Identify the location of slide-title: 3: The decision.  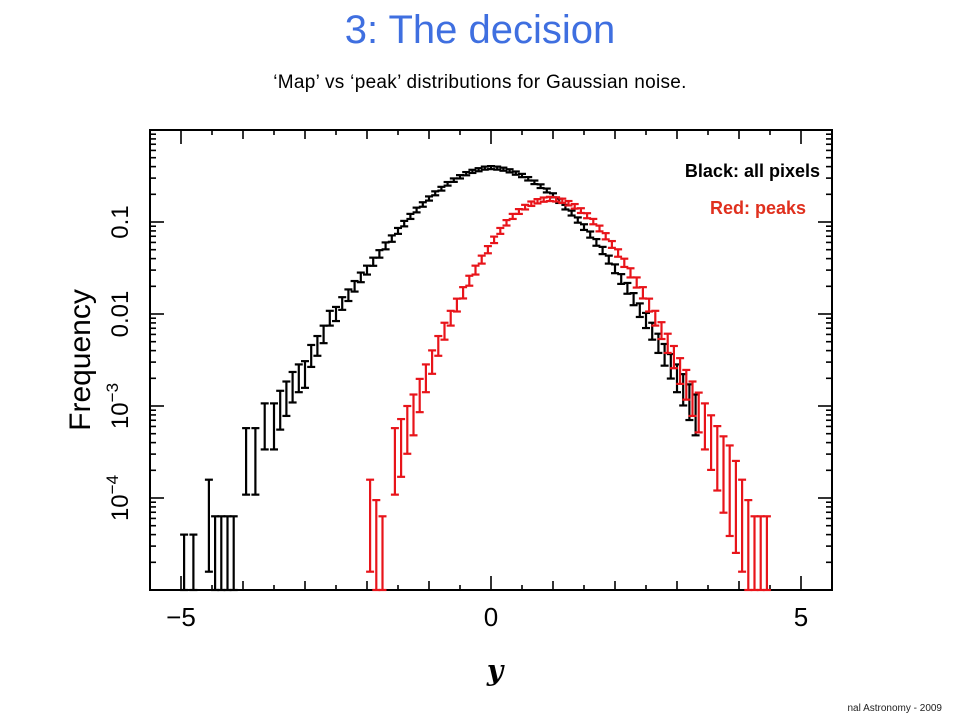
(480, 30).